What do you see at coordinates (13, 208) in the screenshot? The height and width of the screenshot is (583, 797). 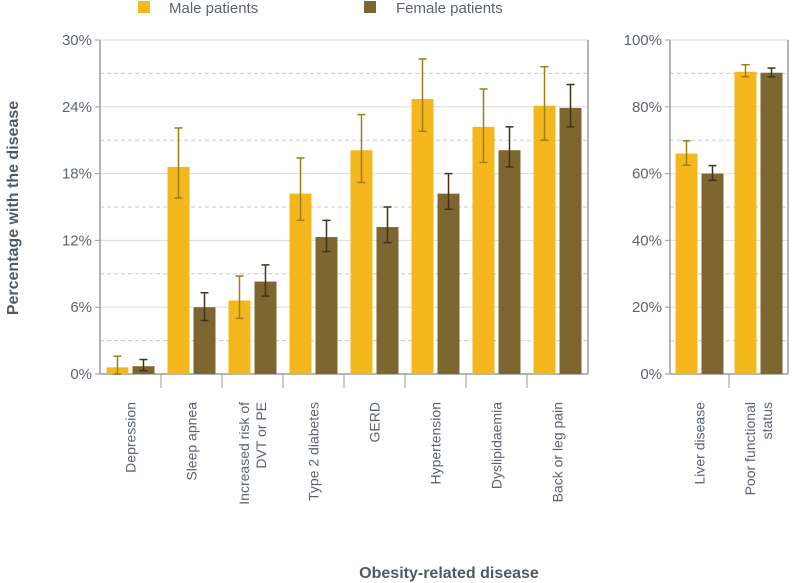 I see `y-axis-title: Percentage with the disease` at bounding box center [13, 208].